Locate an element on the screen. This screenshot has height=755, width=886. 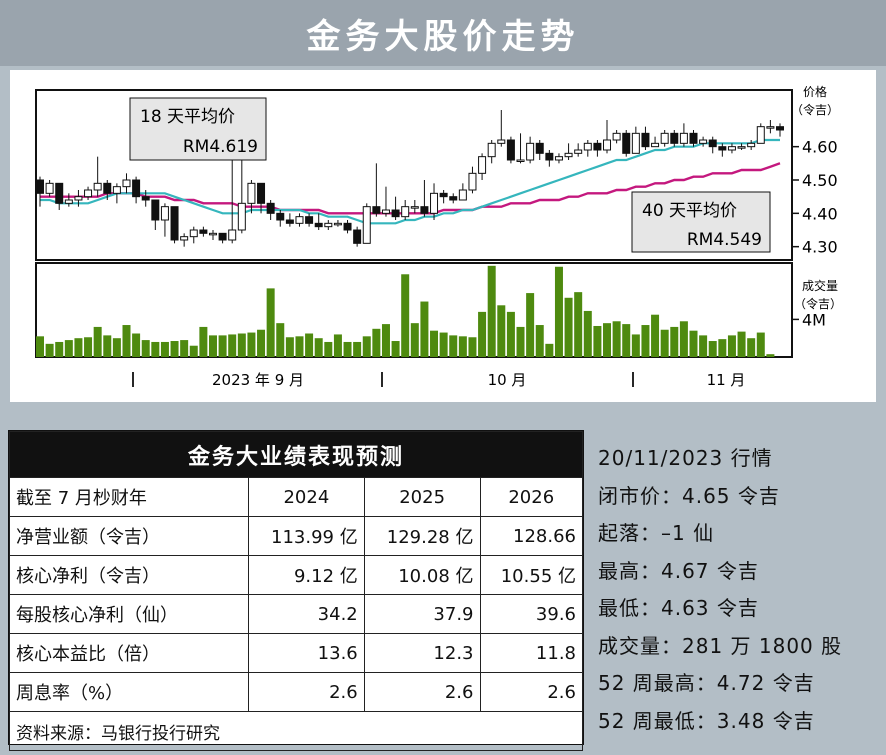
table-cell: 核心本益比（倍） is located at coordinates (129, 653).